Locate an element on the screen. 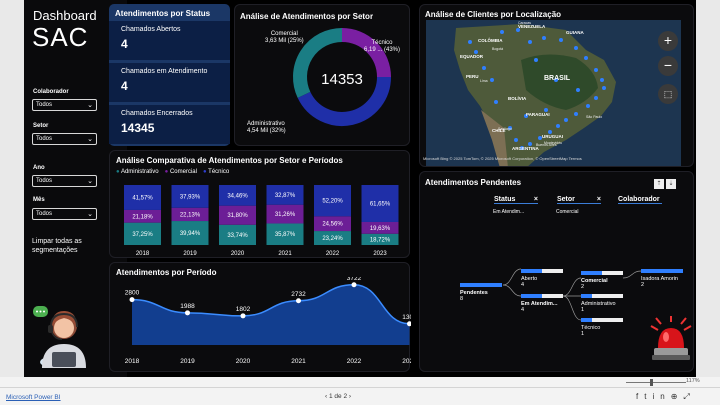 This screenshot has height=405, width=720. sector-donut-chart is located at coordinates (323, 76).